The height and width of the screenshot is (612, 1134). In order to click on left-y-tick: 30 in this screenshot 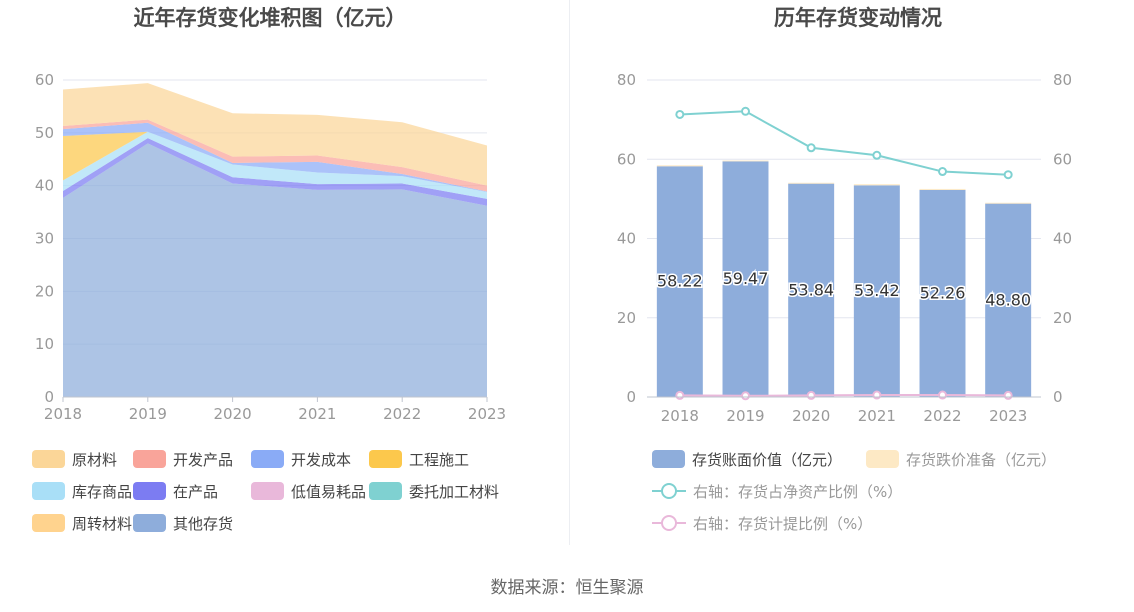, I will do `click(44, 239)`.